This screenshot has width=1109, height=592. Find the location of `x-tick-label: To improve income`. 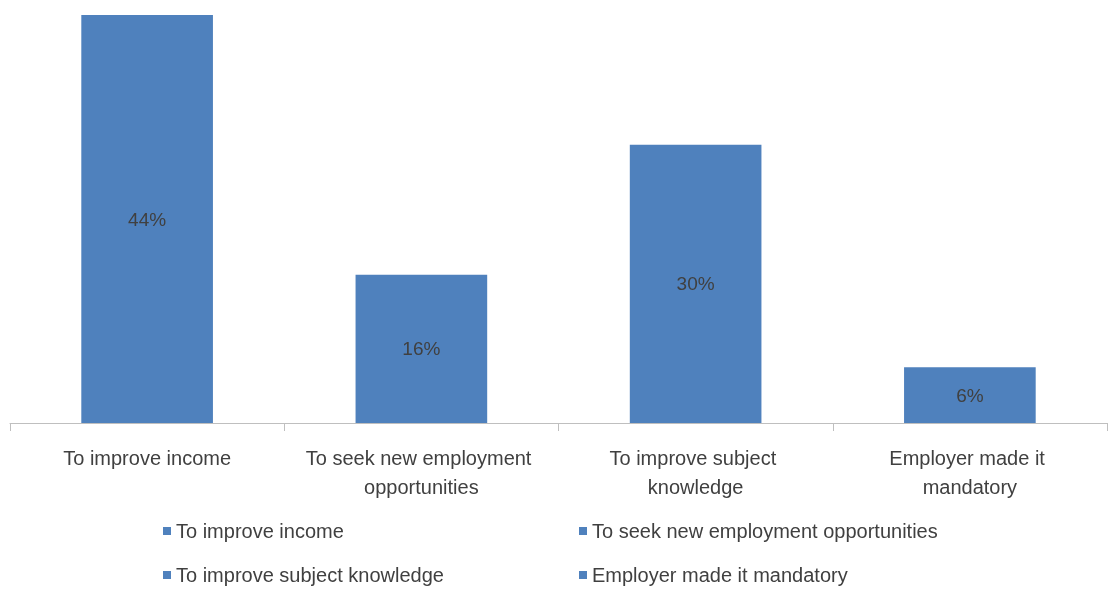

x-tick-label: To improve income is located at coordinates (147, 457).